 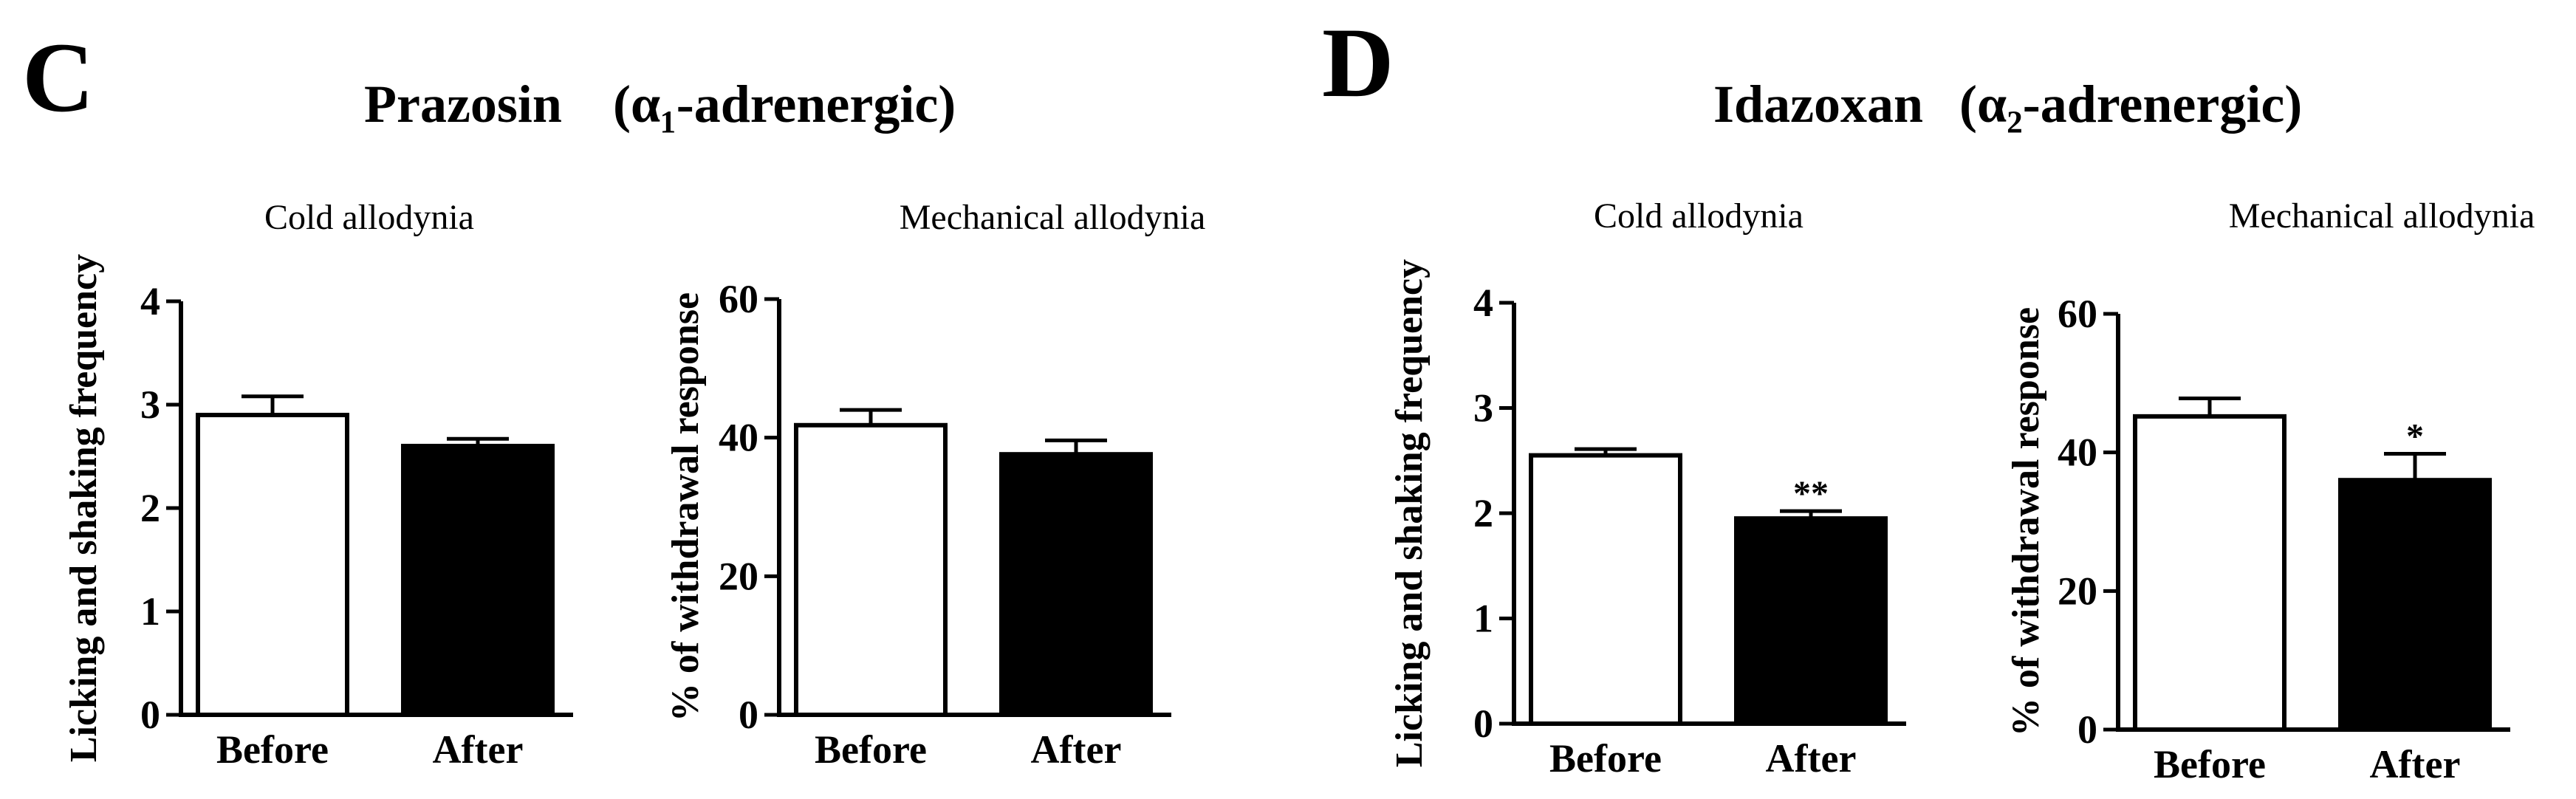 I want to click on panel-d-title: Idazoxan, so click(x=1818, y=104).